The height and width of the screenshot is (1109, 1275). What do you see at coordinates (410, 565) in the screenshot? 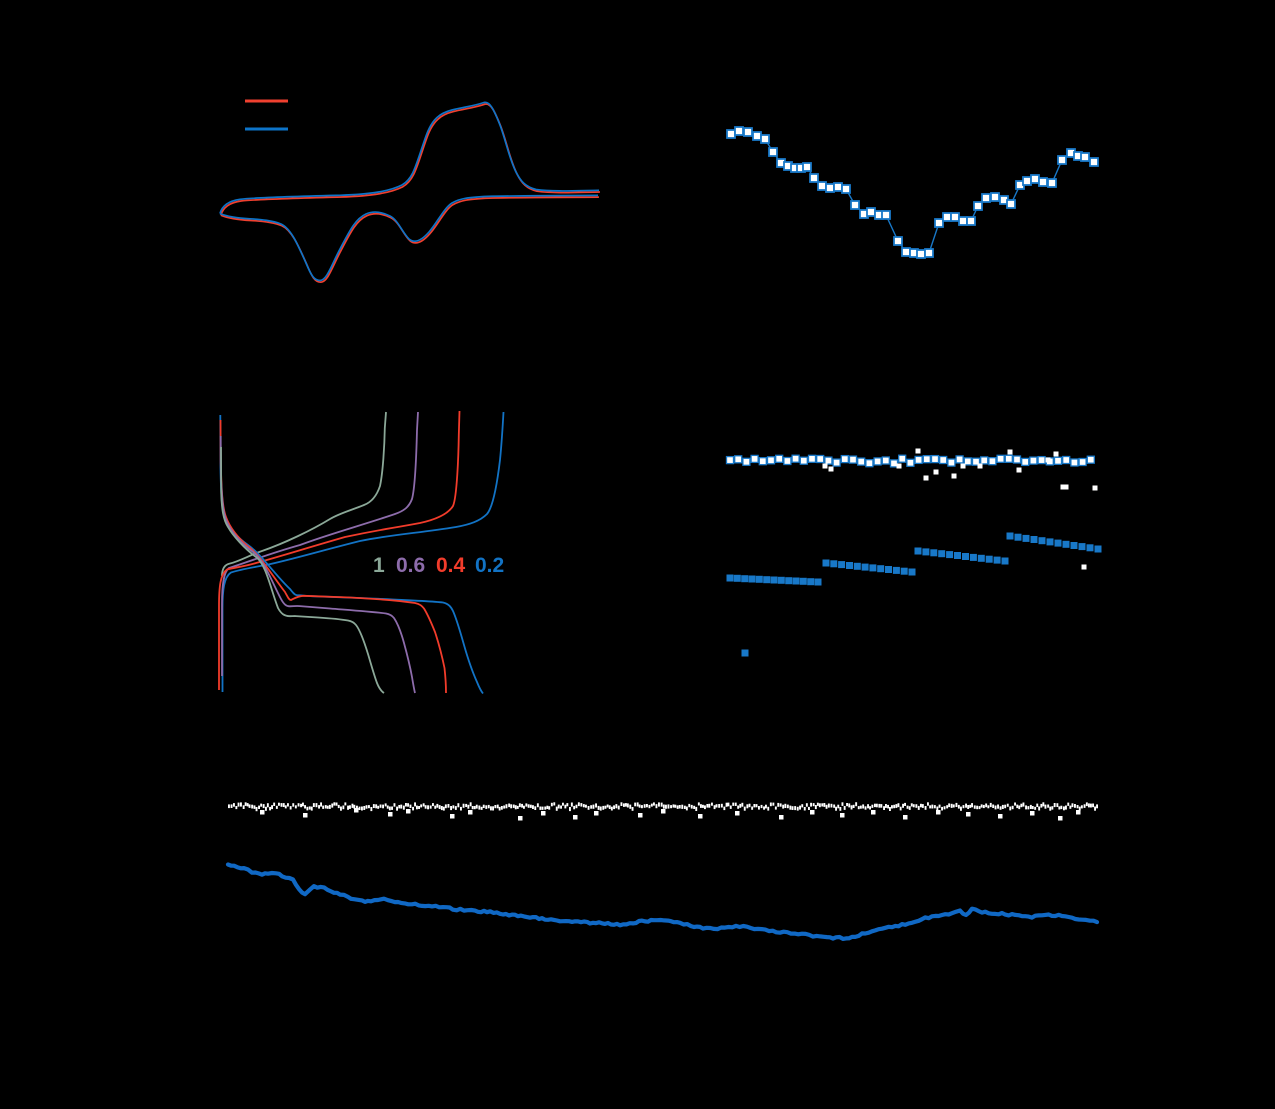
I see `svg-text: 0.6` at bounding box center [410, 565].